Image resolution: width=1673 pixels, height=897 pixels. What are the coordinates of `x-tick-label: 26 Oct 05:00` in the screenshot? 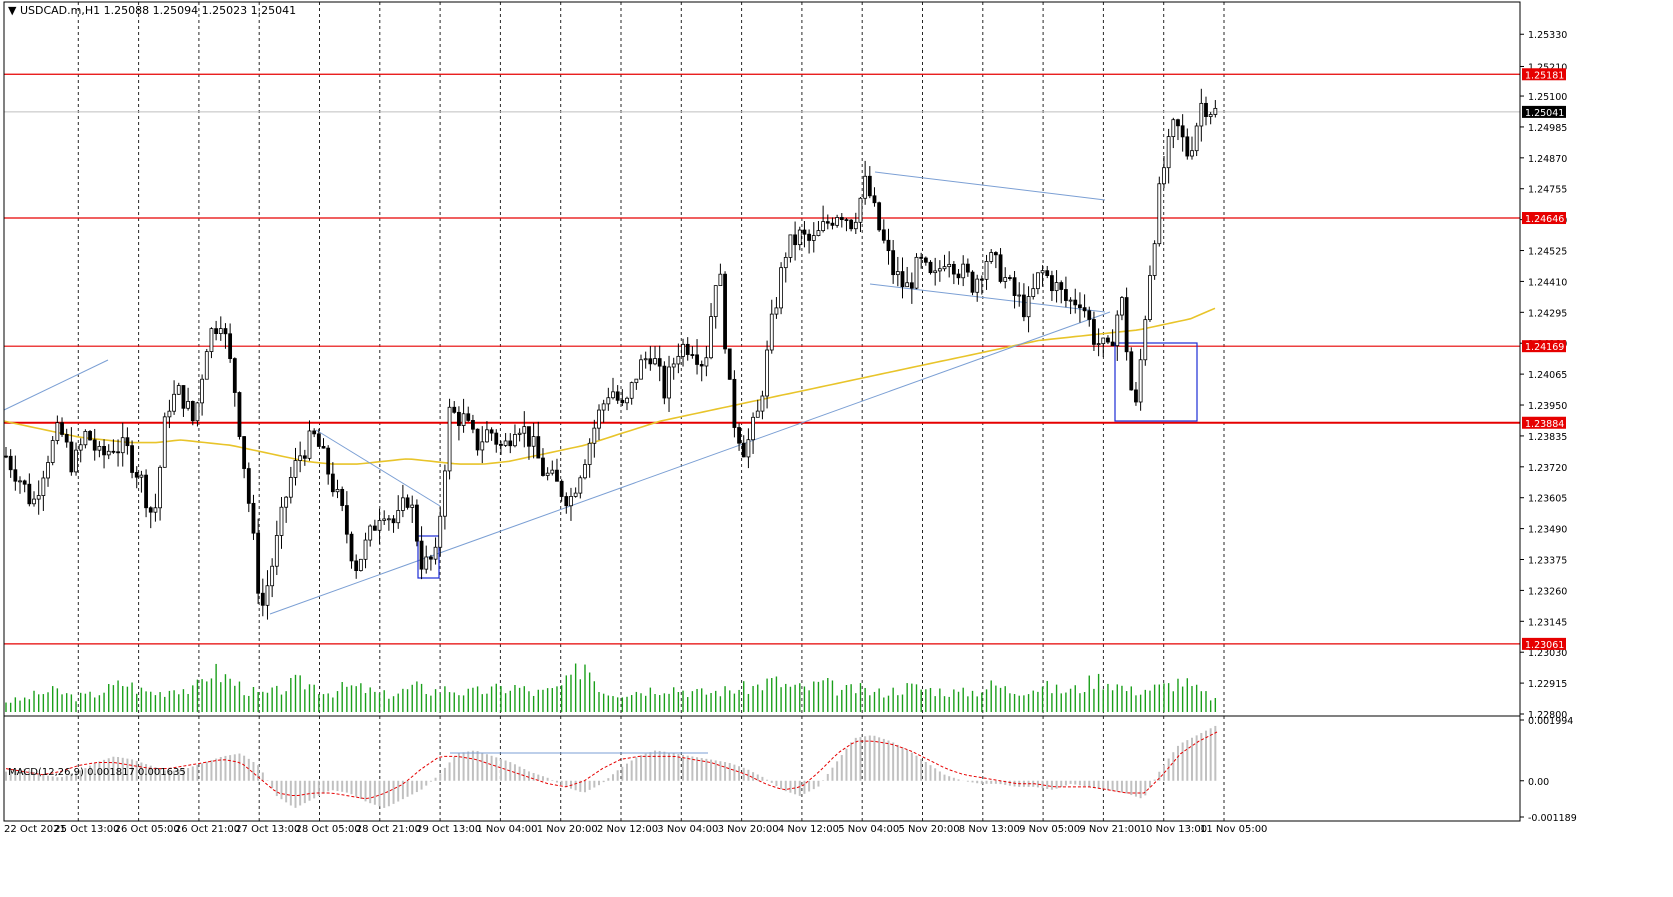 It's located at (147, 829).